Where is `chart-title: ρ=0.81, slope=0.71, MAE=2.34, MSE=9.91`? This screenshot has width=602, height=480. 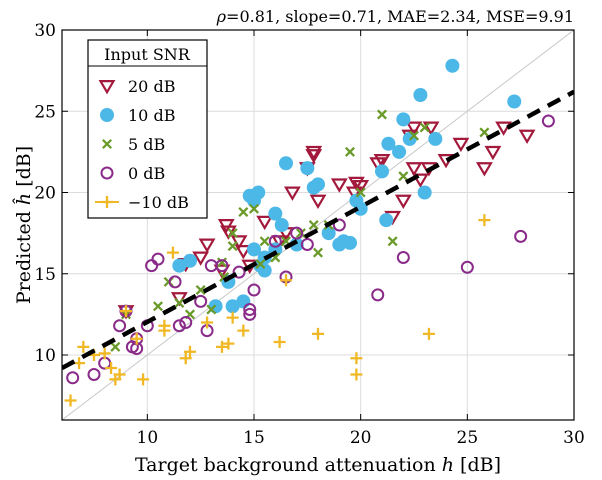 chart-title: ρ=0.81, slope=0.71, MAE=2.34, MSE=9.91 is located at coordinates (395, 16).